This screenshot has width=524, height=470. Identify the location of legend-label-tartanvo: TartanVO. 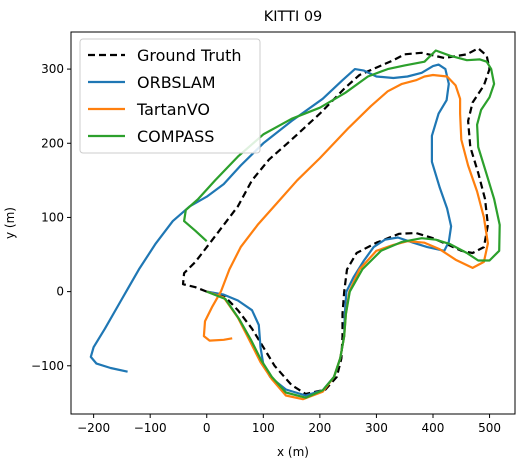
(173, 109).